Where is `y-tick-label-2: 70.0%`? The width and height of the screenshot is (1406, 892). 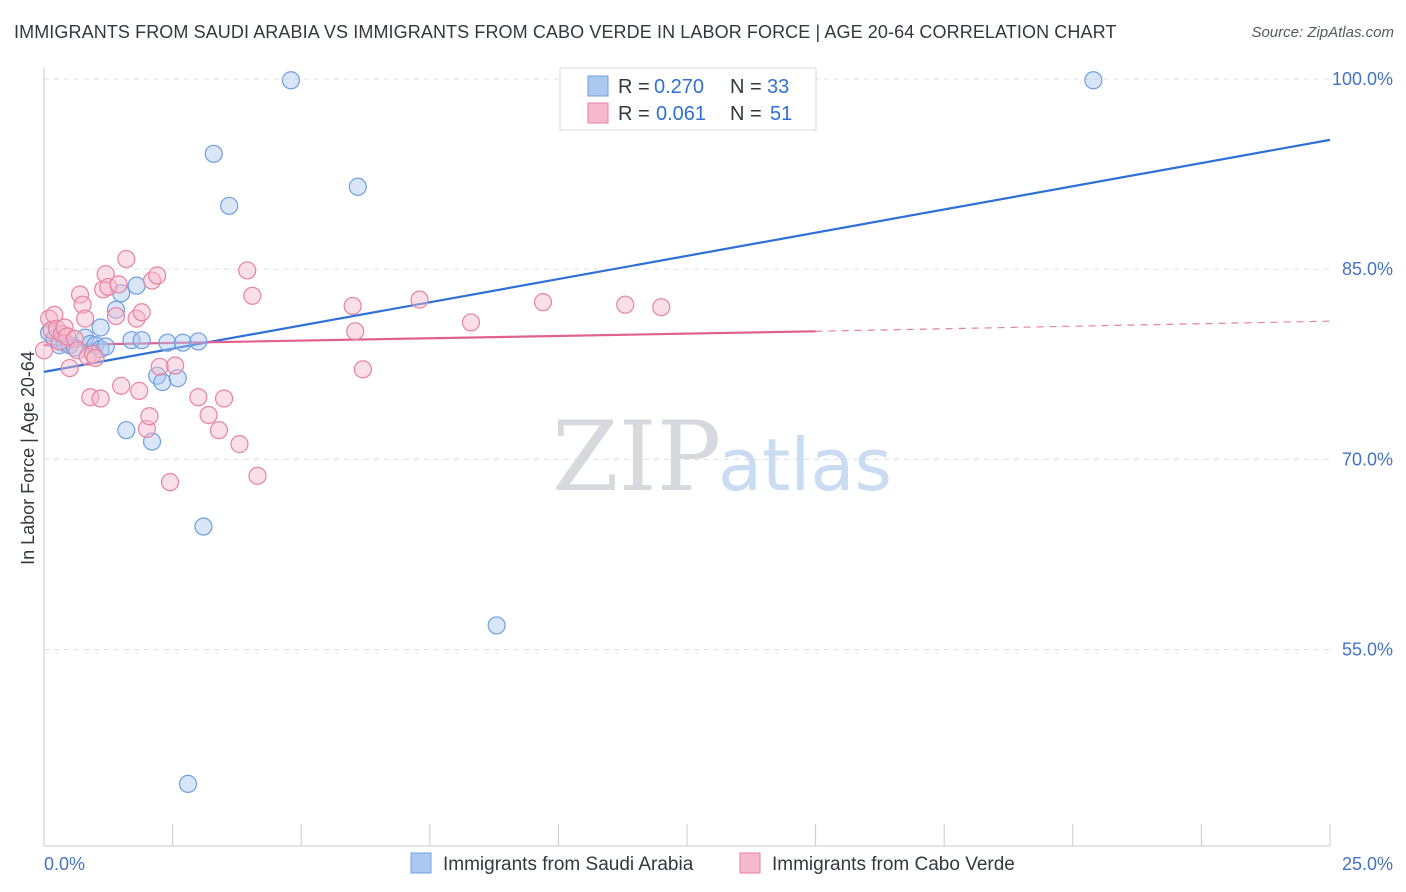
y-tick-label-2: 70.0% is located at coordinates (1367, 459).